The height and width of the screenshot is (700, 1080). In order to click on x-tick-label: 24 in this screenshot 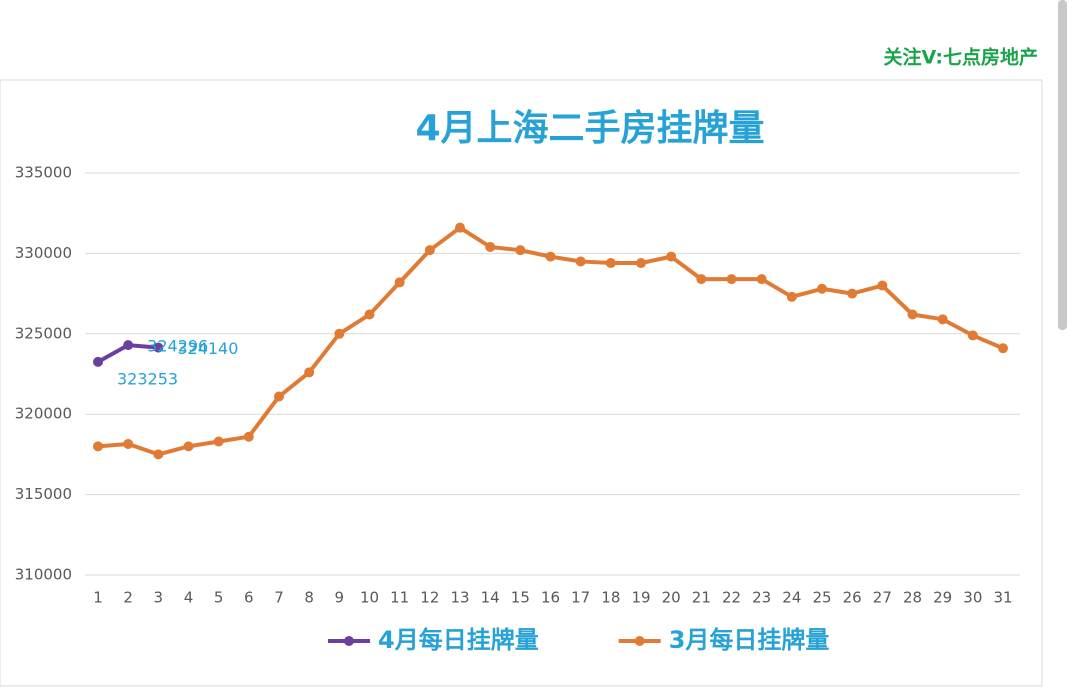, I will do `click(791, 598)`.